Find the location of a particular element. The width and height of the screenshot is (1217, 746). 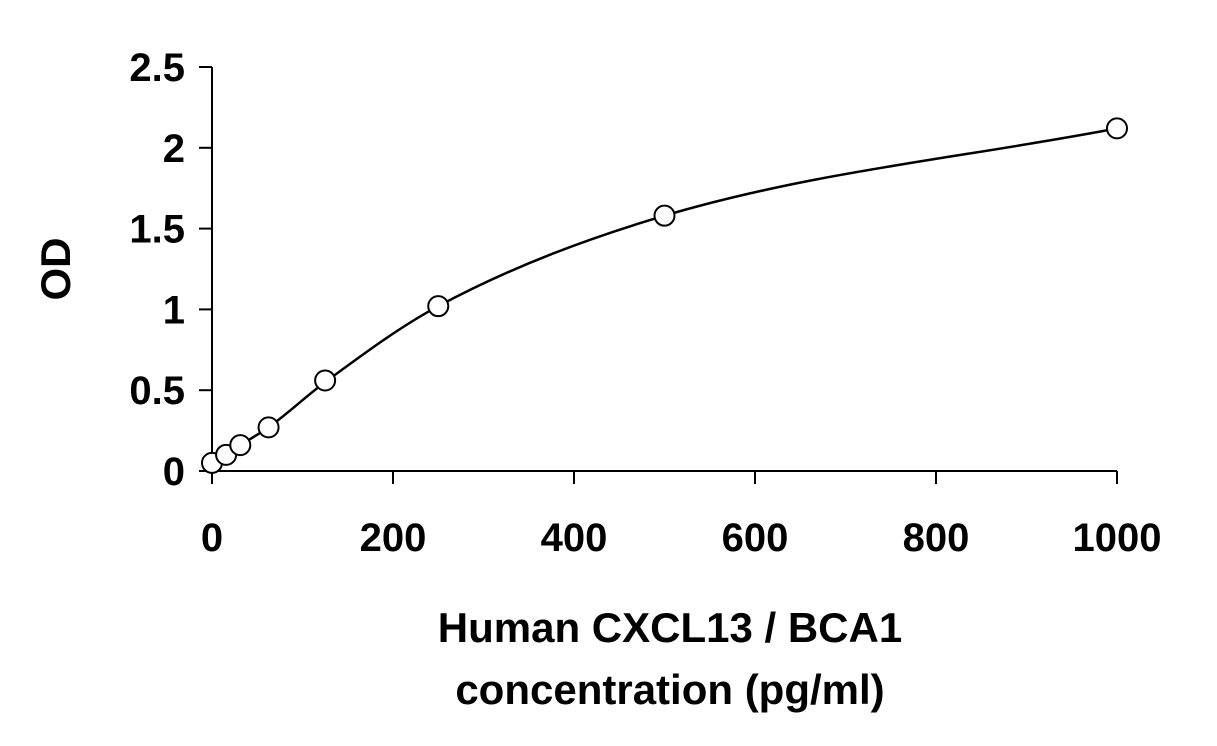

x-tick-label: 400 is located at coordinates (574, 538).